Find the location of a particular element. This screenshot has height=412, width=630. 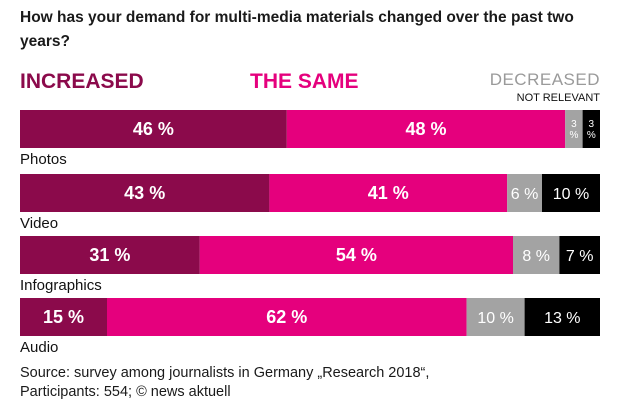

data-label-audio-1: 62 % is located at coordinates (286, 317).